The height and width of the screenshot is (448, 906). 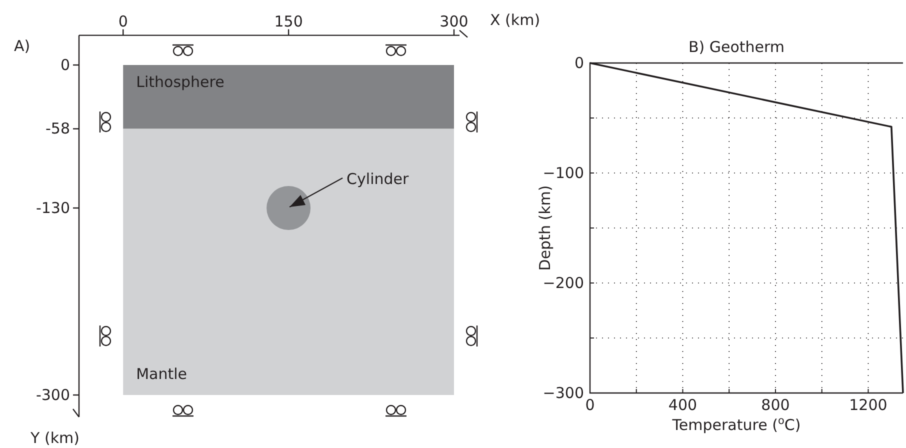 I want to click on x-axis-title: X (km), so click(x=515, y=20).